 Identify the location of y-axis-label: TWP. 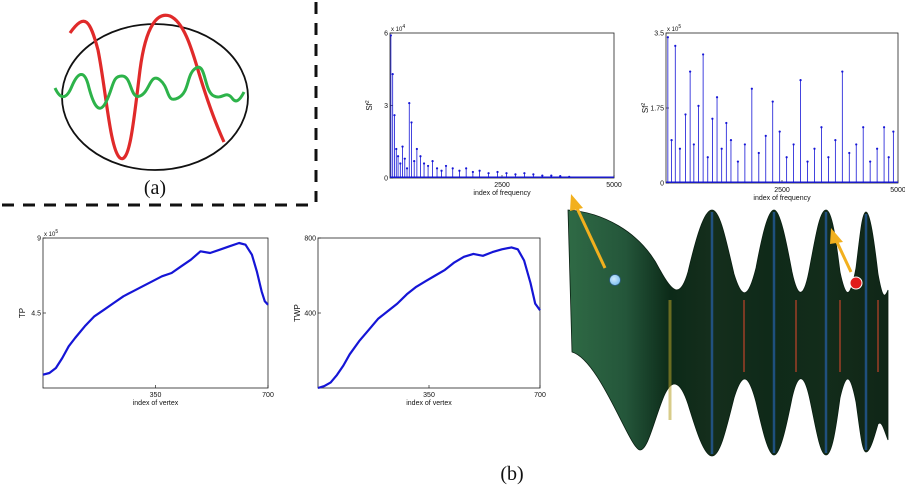
(297, 313).